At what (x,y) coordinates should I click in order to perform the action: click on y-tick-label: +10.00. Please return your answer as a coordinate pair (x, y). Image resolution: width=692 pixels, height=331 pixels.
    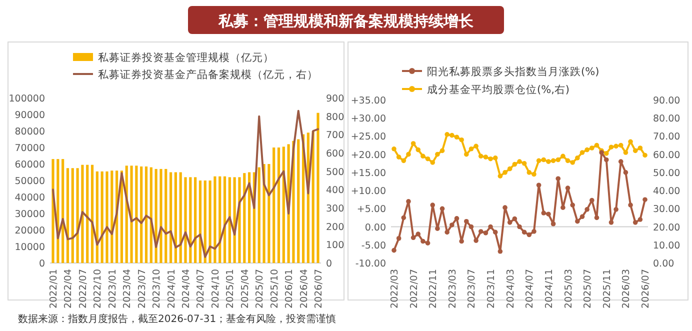
    Looking at the image, I should click on (368, 192).